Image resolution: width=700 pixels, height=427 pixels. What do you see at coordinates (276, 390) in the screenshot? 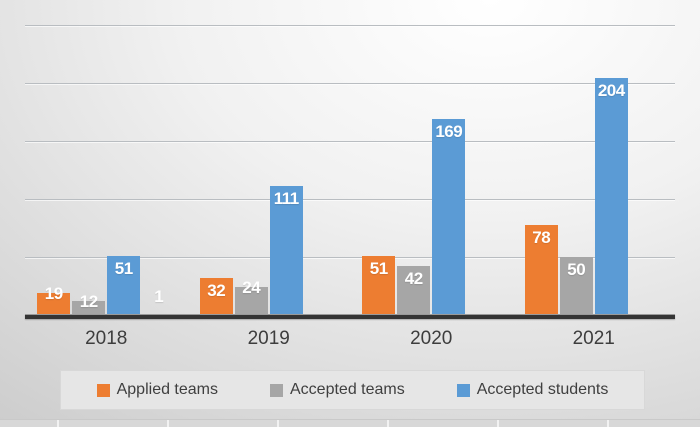
I see `legend-swatch-accepted-teams` at bounding box center [276, 390].